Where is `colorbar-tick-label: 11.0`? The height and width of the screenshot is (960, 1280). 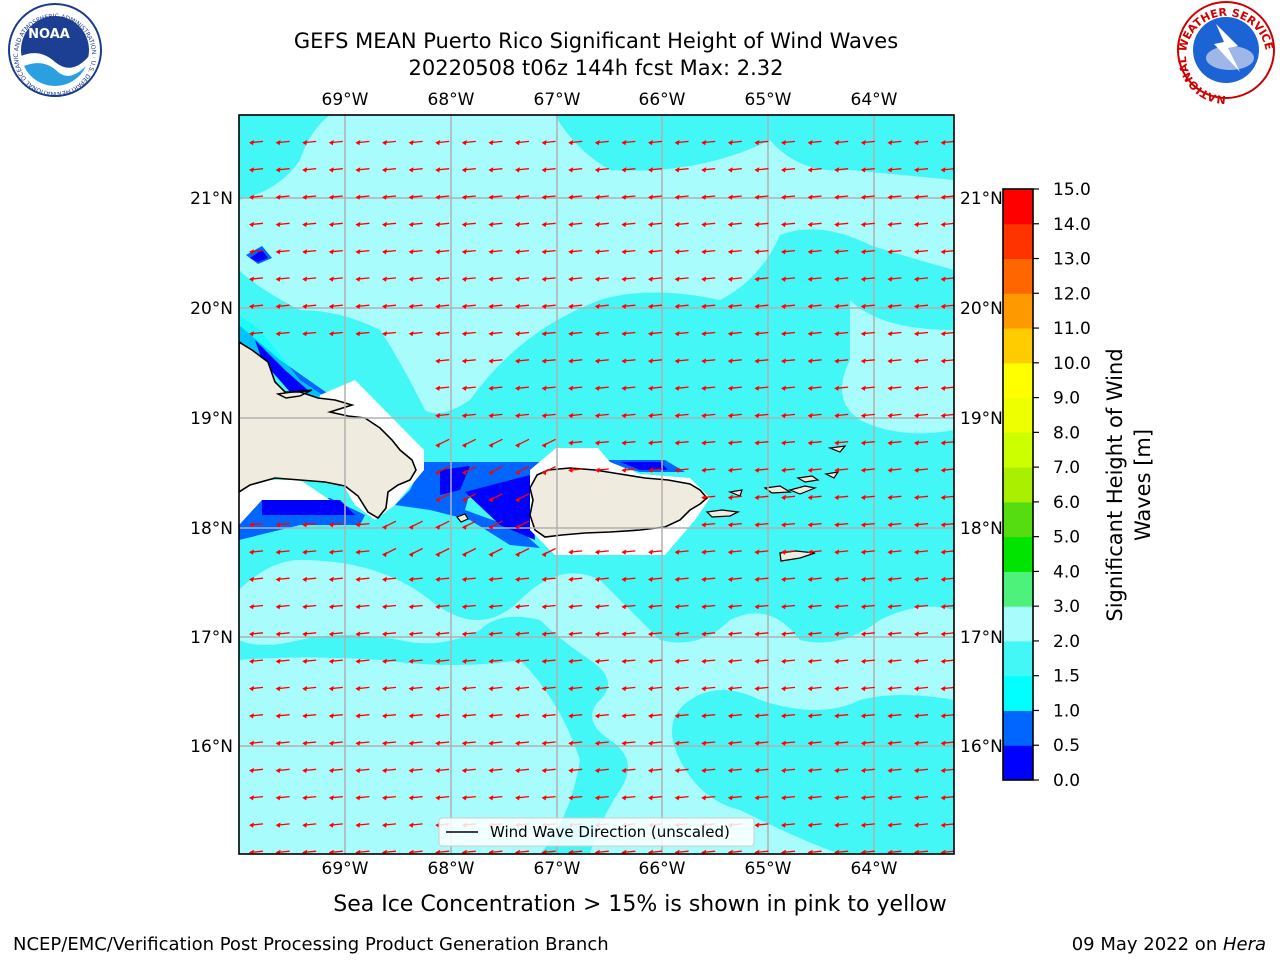
colorbar-tick-label: 11.0 is located at coordinates (1072, 329).